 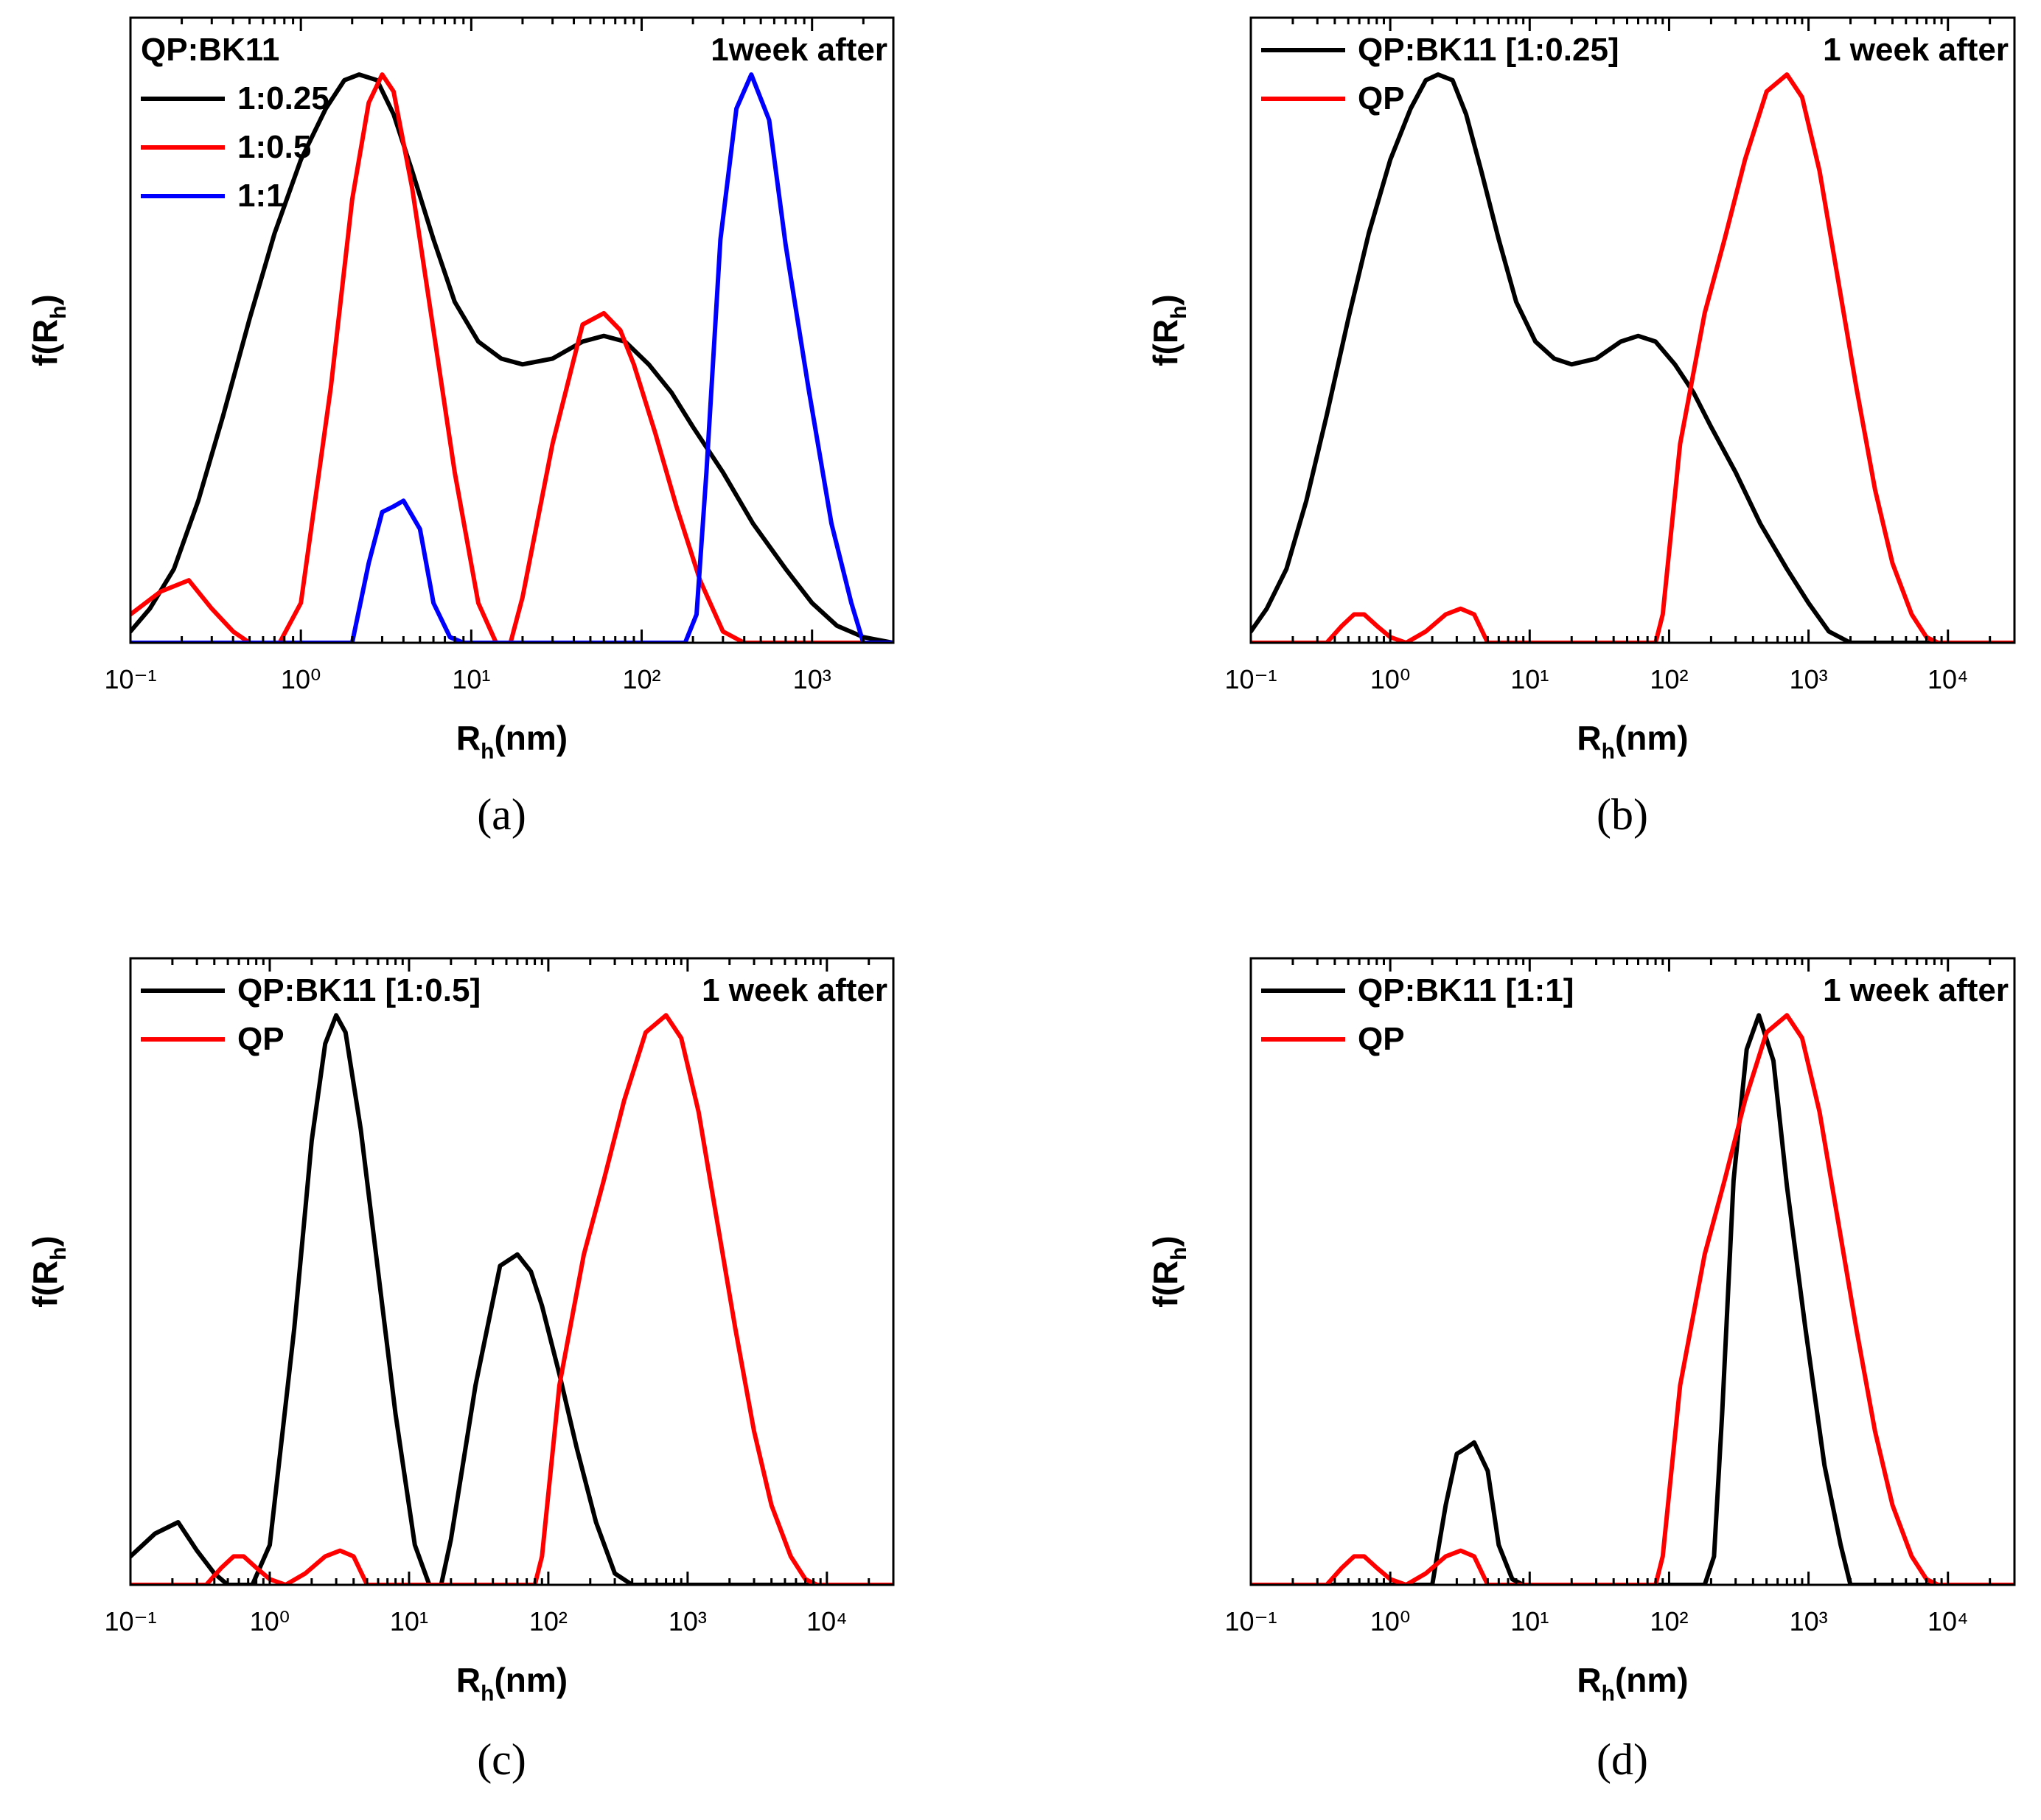 I want to click on legend-label: 1:0.5, so click(x=274, y=147).